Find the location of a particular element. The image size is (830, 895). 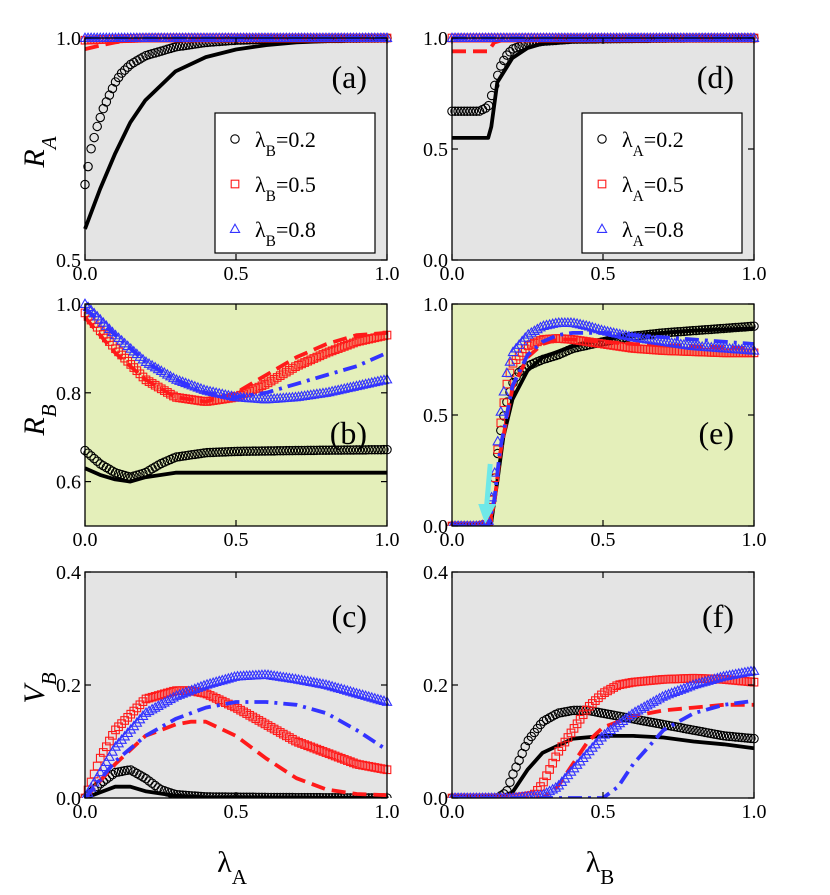

x-tick-label: 1.0 is located at coordinates (754, 540).